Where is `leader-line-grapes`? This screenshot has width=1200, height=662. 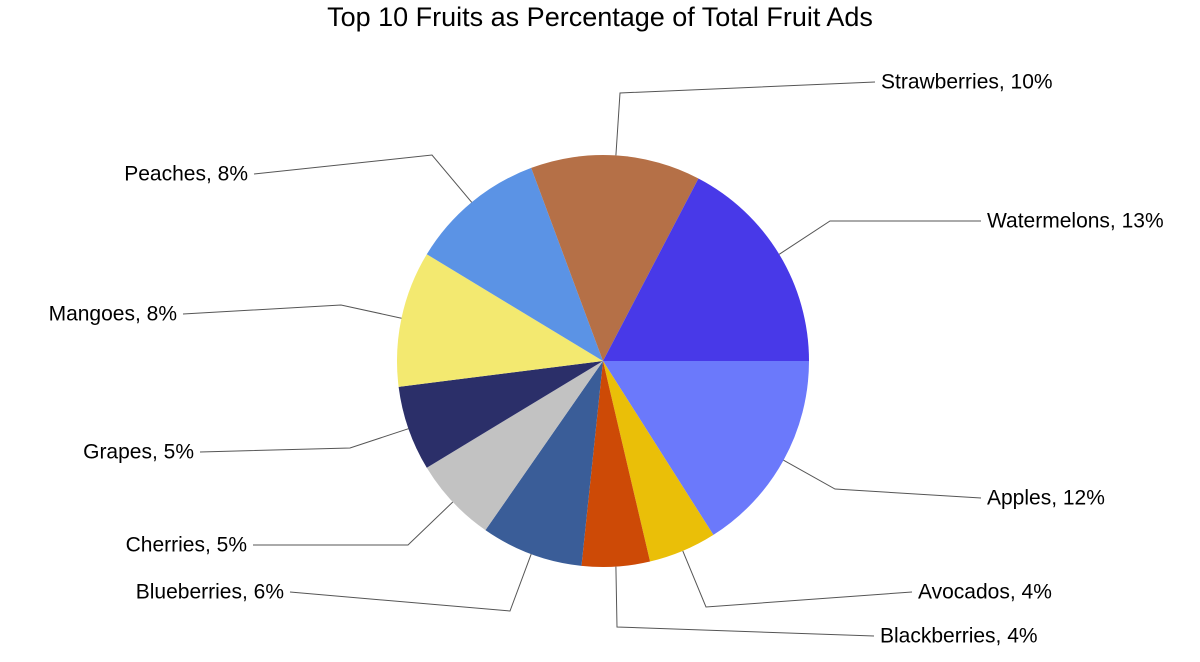
leader-line-grapes is located at coordinates (304, 440).